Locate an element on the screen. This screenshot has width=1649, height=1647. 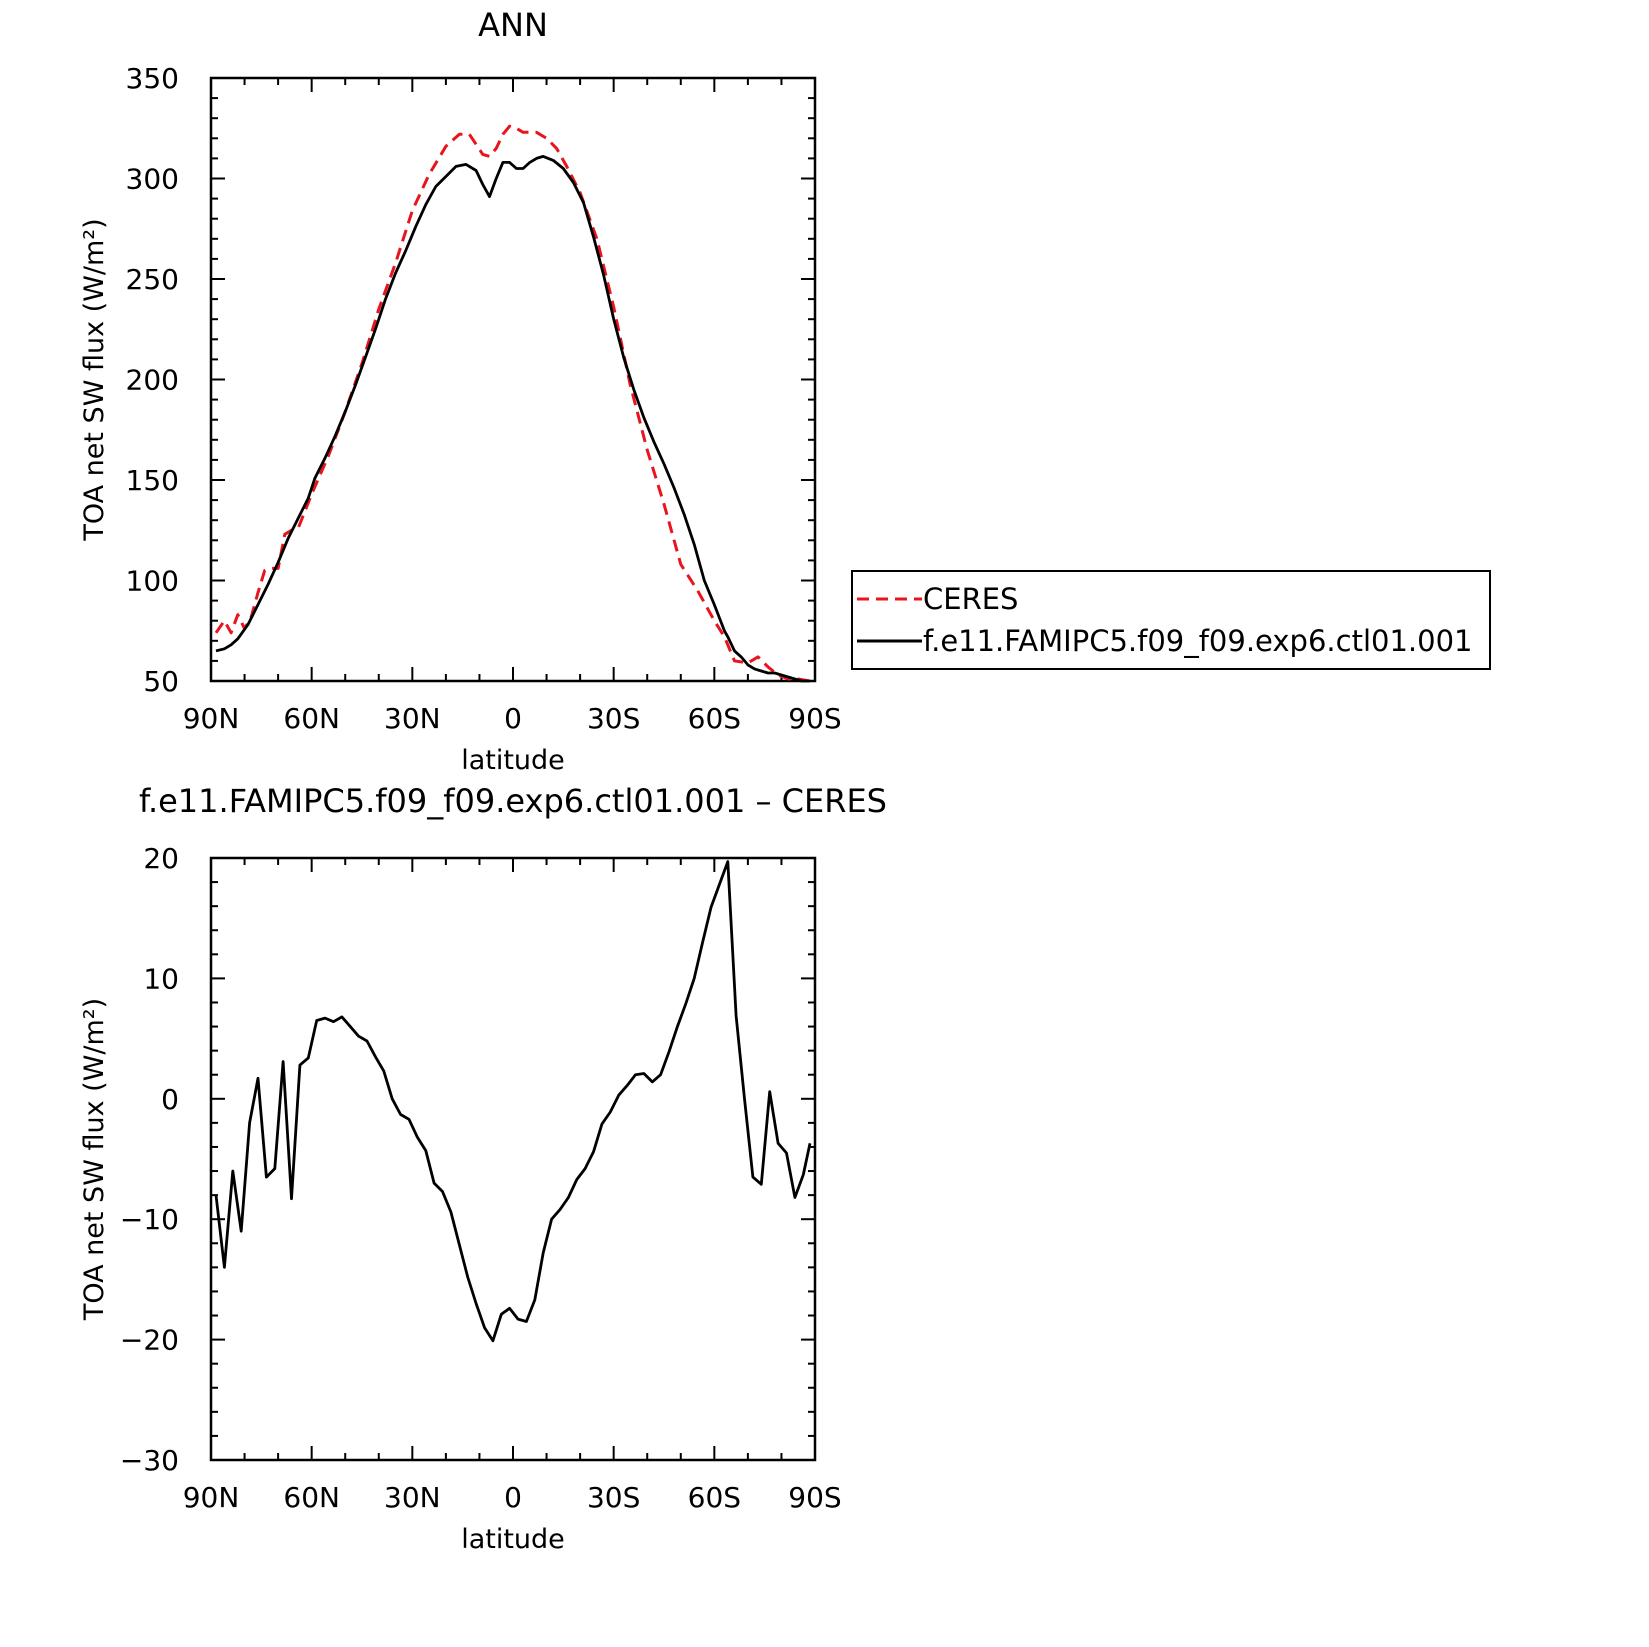
y-tick-label: 300 is located at coordinates (152, 179).